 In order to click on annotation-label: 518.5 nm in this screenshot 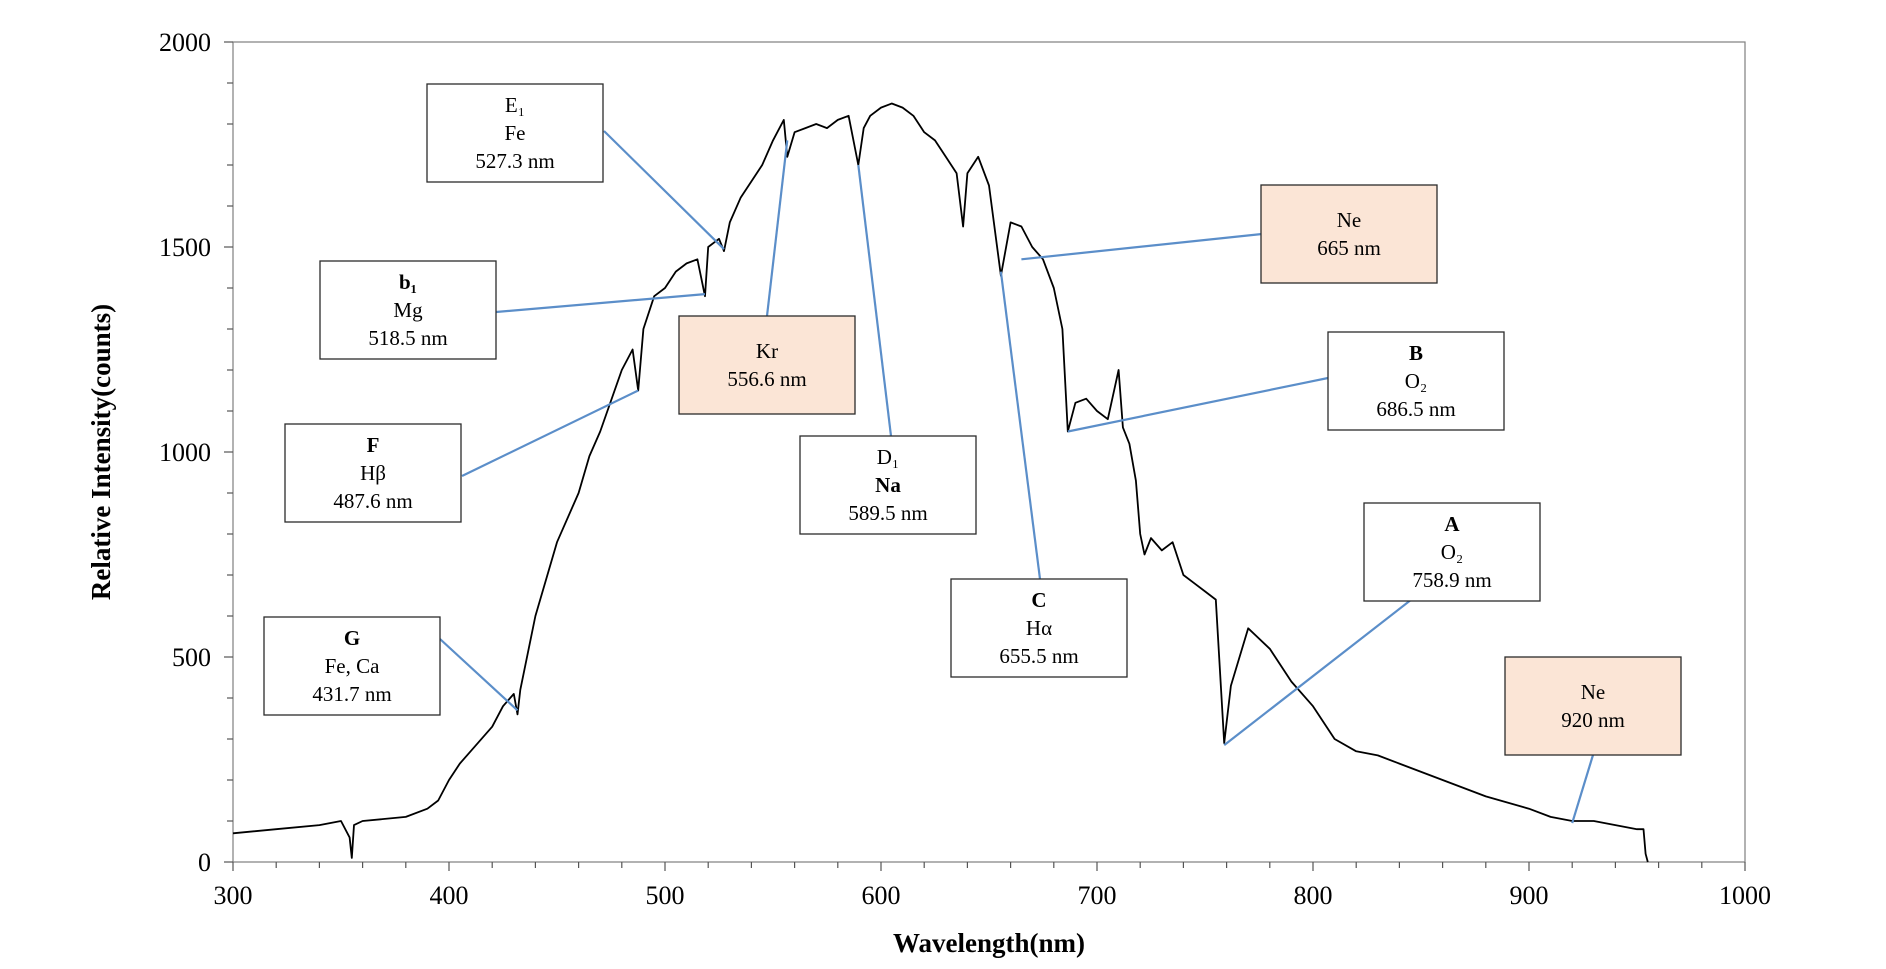, I will do `click(407, 338)`.